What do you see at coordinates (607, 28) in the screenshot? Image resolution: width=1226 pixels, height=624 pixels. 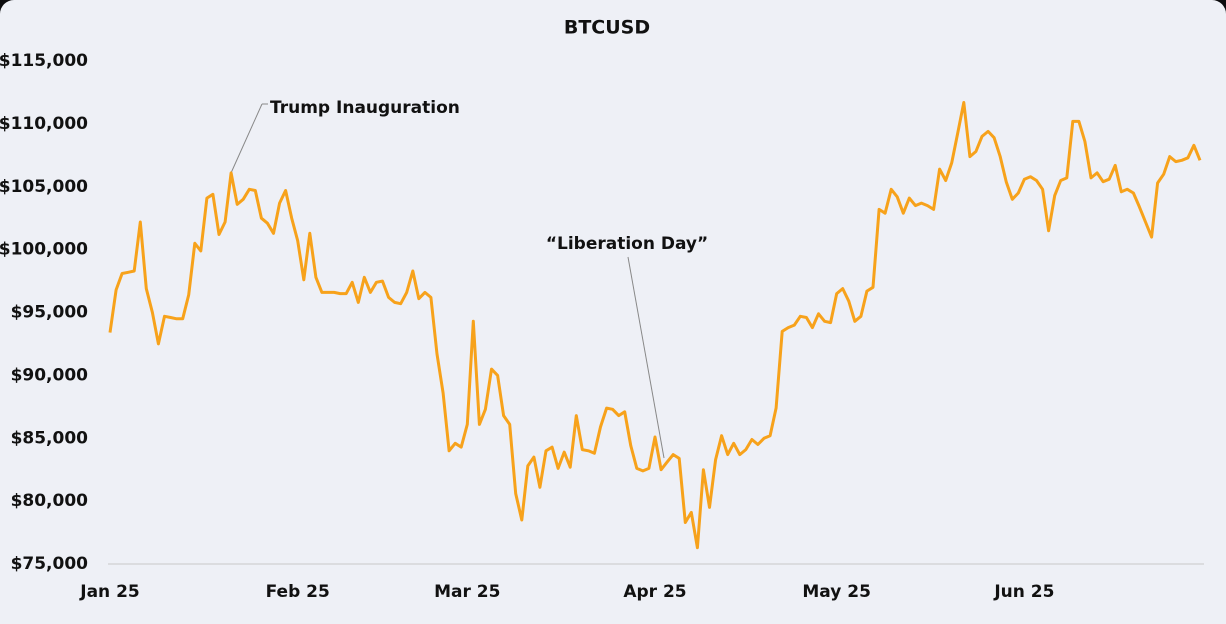 I see `chart-title: BTCUSD` at bounding box center [607, 28].